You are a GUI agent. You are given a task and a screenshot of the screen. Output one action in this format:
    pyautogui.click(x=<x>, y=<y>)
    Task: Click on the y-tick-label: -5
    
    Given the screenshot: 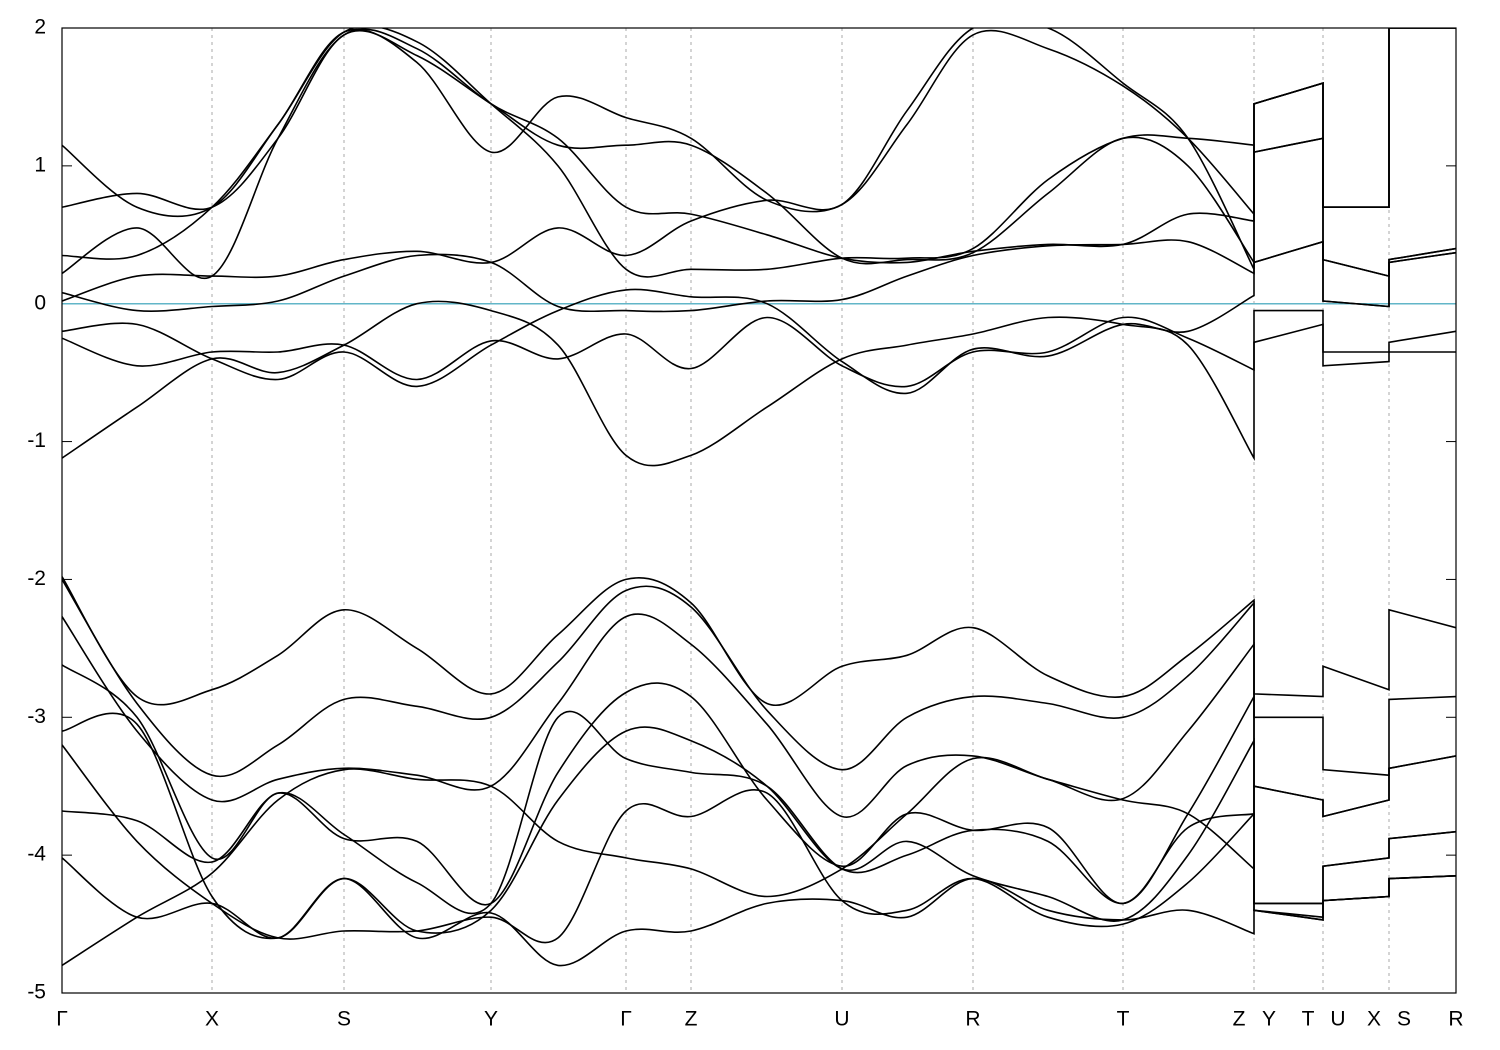 What is the action you would take?
    pyautogui.click(x=36, y=992)
    